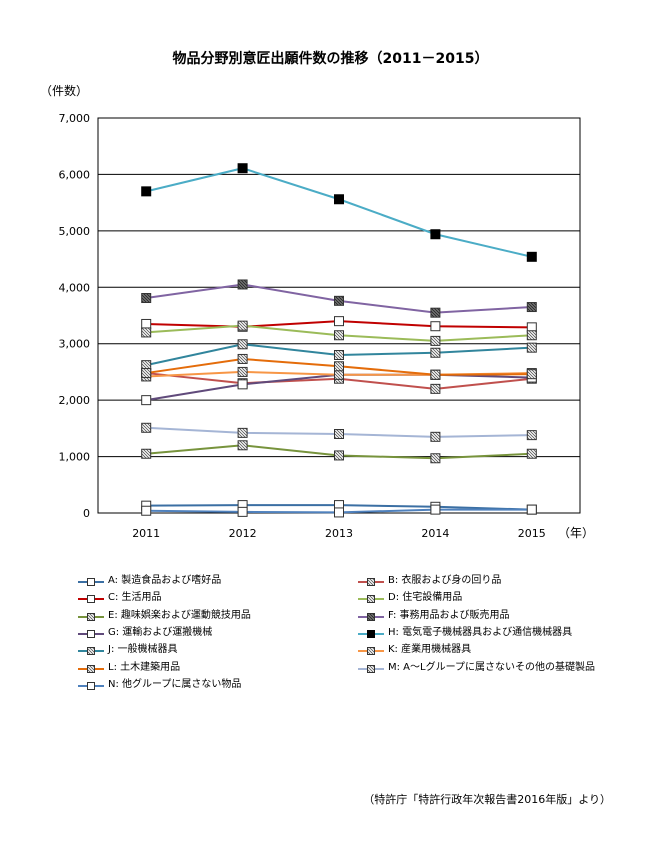  I want to click on legend-label: L: 土木建築用品, so click(144, 667).